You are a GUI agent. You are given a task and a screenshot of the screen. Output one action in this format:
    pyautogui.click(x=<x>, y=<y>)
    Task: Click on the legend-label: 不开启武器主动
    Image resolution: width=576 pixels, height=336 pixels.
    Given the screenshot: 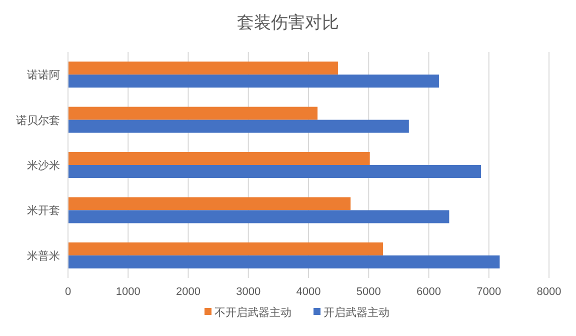 What is the action you would take?
    pyautogui.click(x=253, y=312)
    